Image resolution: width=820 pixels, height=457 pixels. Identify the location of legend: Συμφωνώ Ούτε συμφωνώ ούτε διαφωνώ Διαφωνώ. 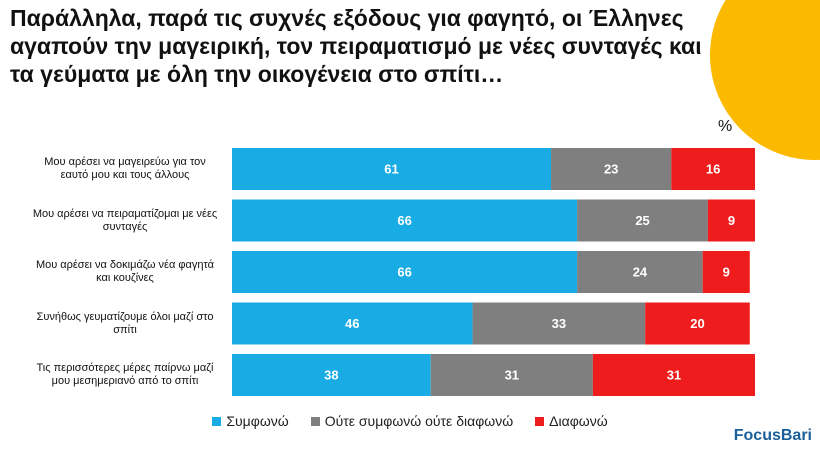
(410, 421).